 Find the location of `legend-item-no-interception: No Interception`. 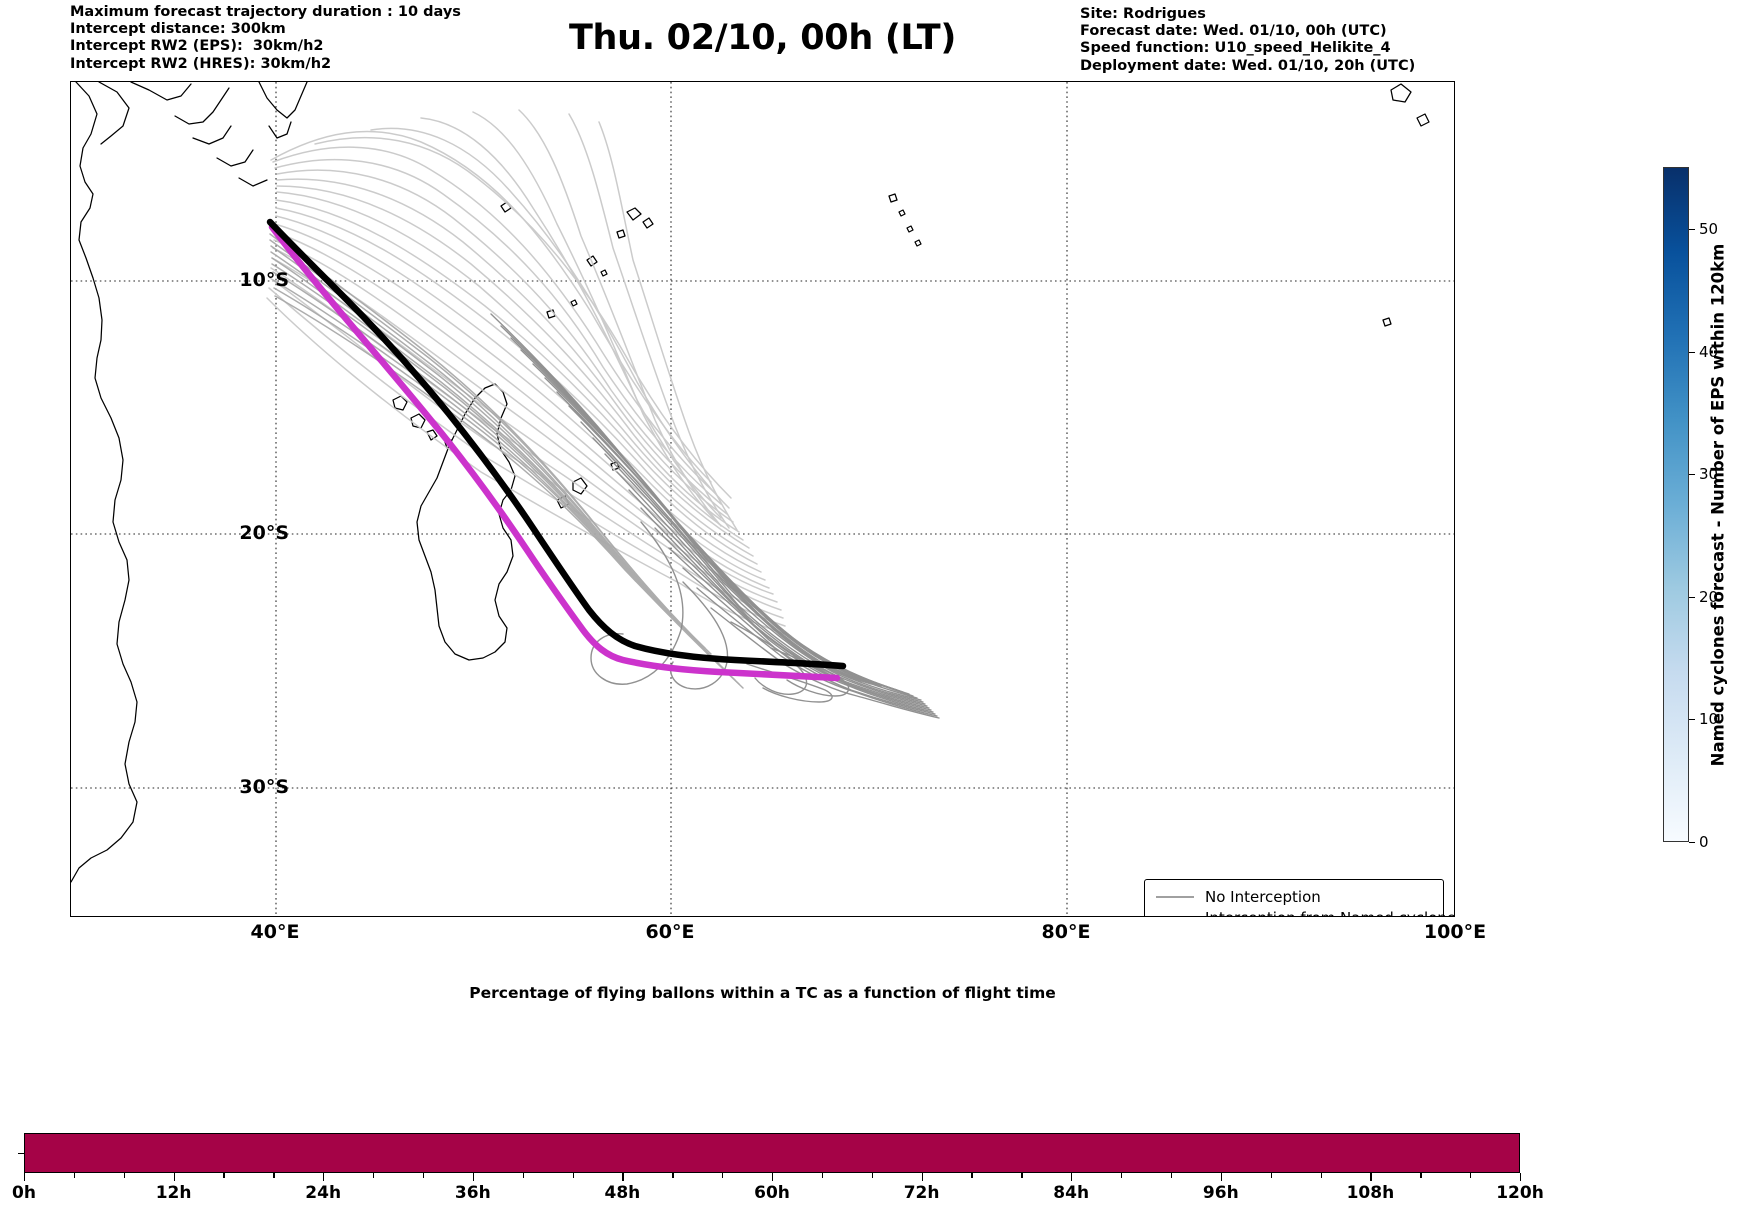

legend-item-no-interception: No Interception is located at coordinates (1294, 897).